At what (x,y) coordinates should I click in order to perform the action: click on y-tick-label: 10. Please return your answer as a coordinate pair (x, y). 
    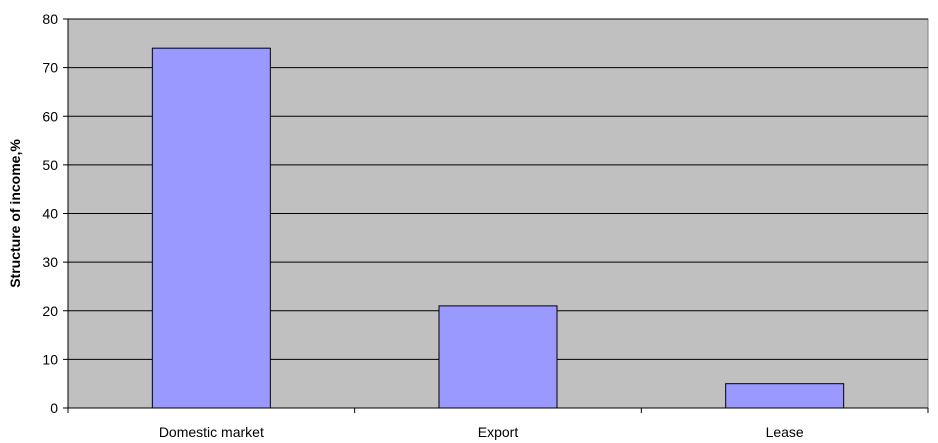
    Looking at the image, I should click on (50, 359).